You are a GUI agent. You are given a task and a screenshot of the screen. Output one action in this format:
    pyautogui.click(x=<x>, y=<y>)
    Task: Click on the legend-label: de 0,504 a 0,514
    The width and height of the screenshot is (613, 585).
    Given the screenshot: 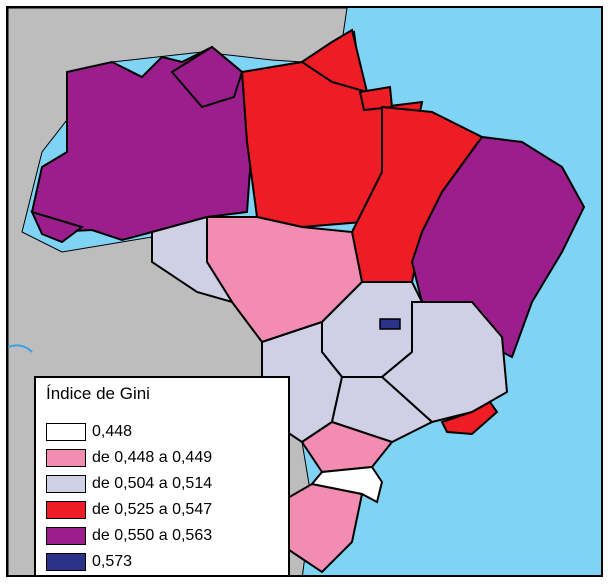 What is the action you would take?
    pyautogui.click(x=152, y=483)
    